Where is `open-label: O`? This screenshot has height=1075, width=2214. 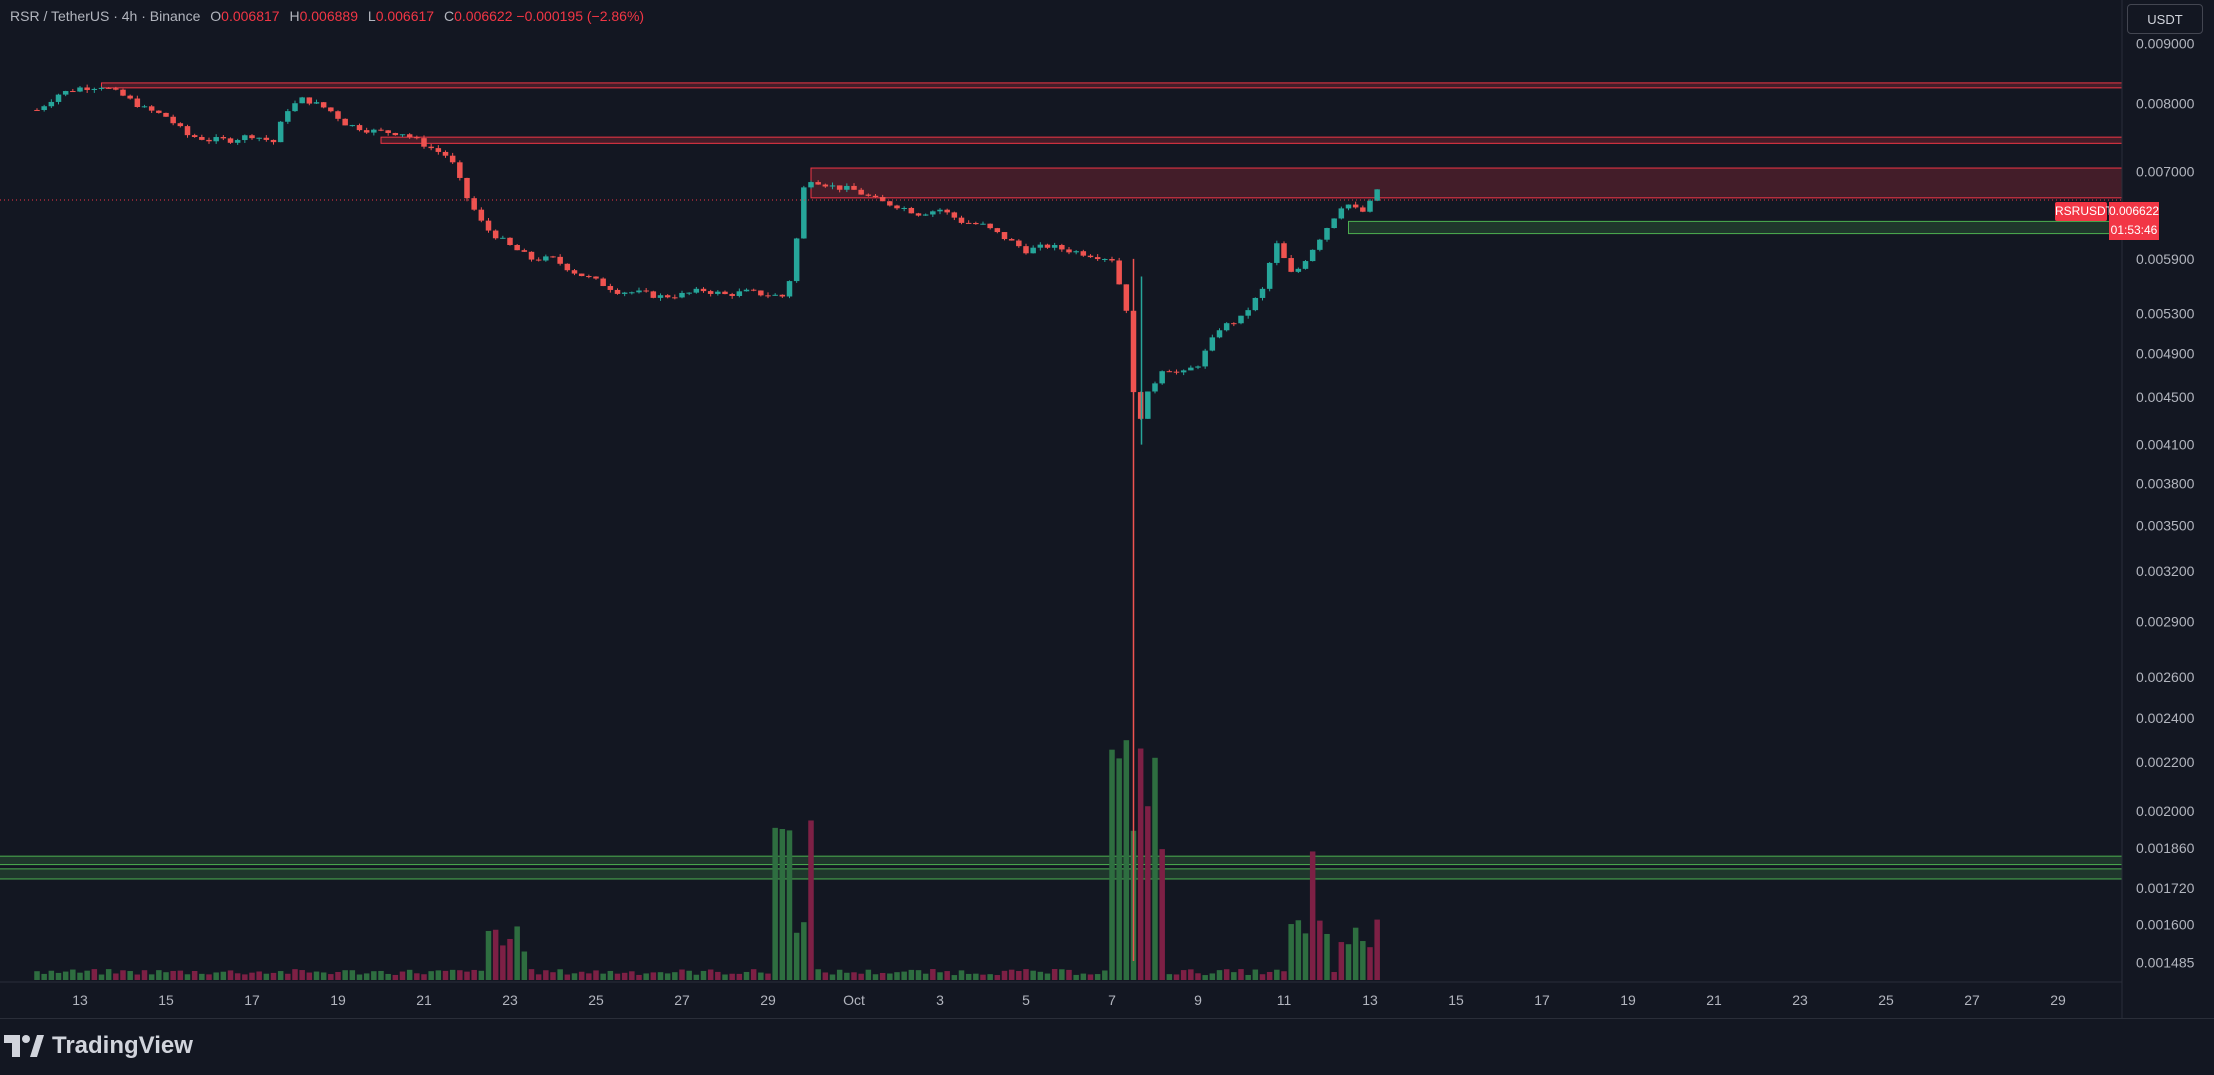
open-label: O is located at coordinates (216, 16).